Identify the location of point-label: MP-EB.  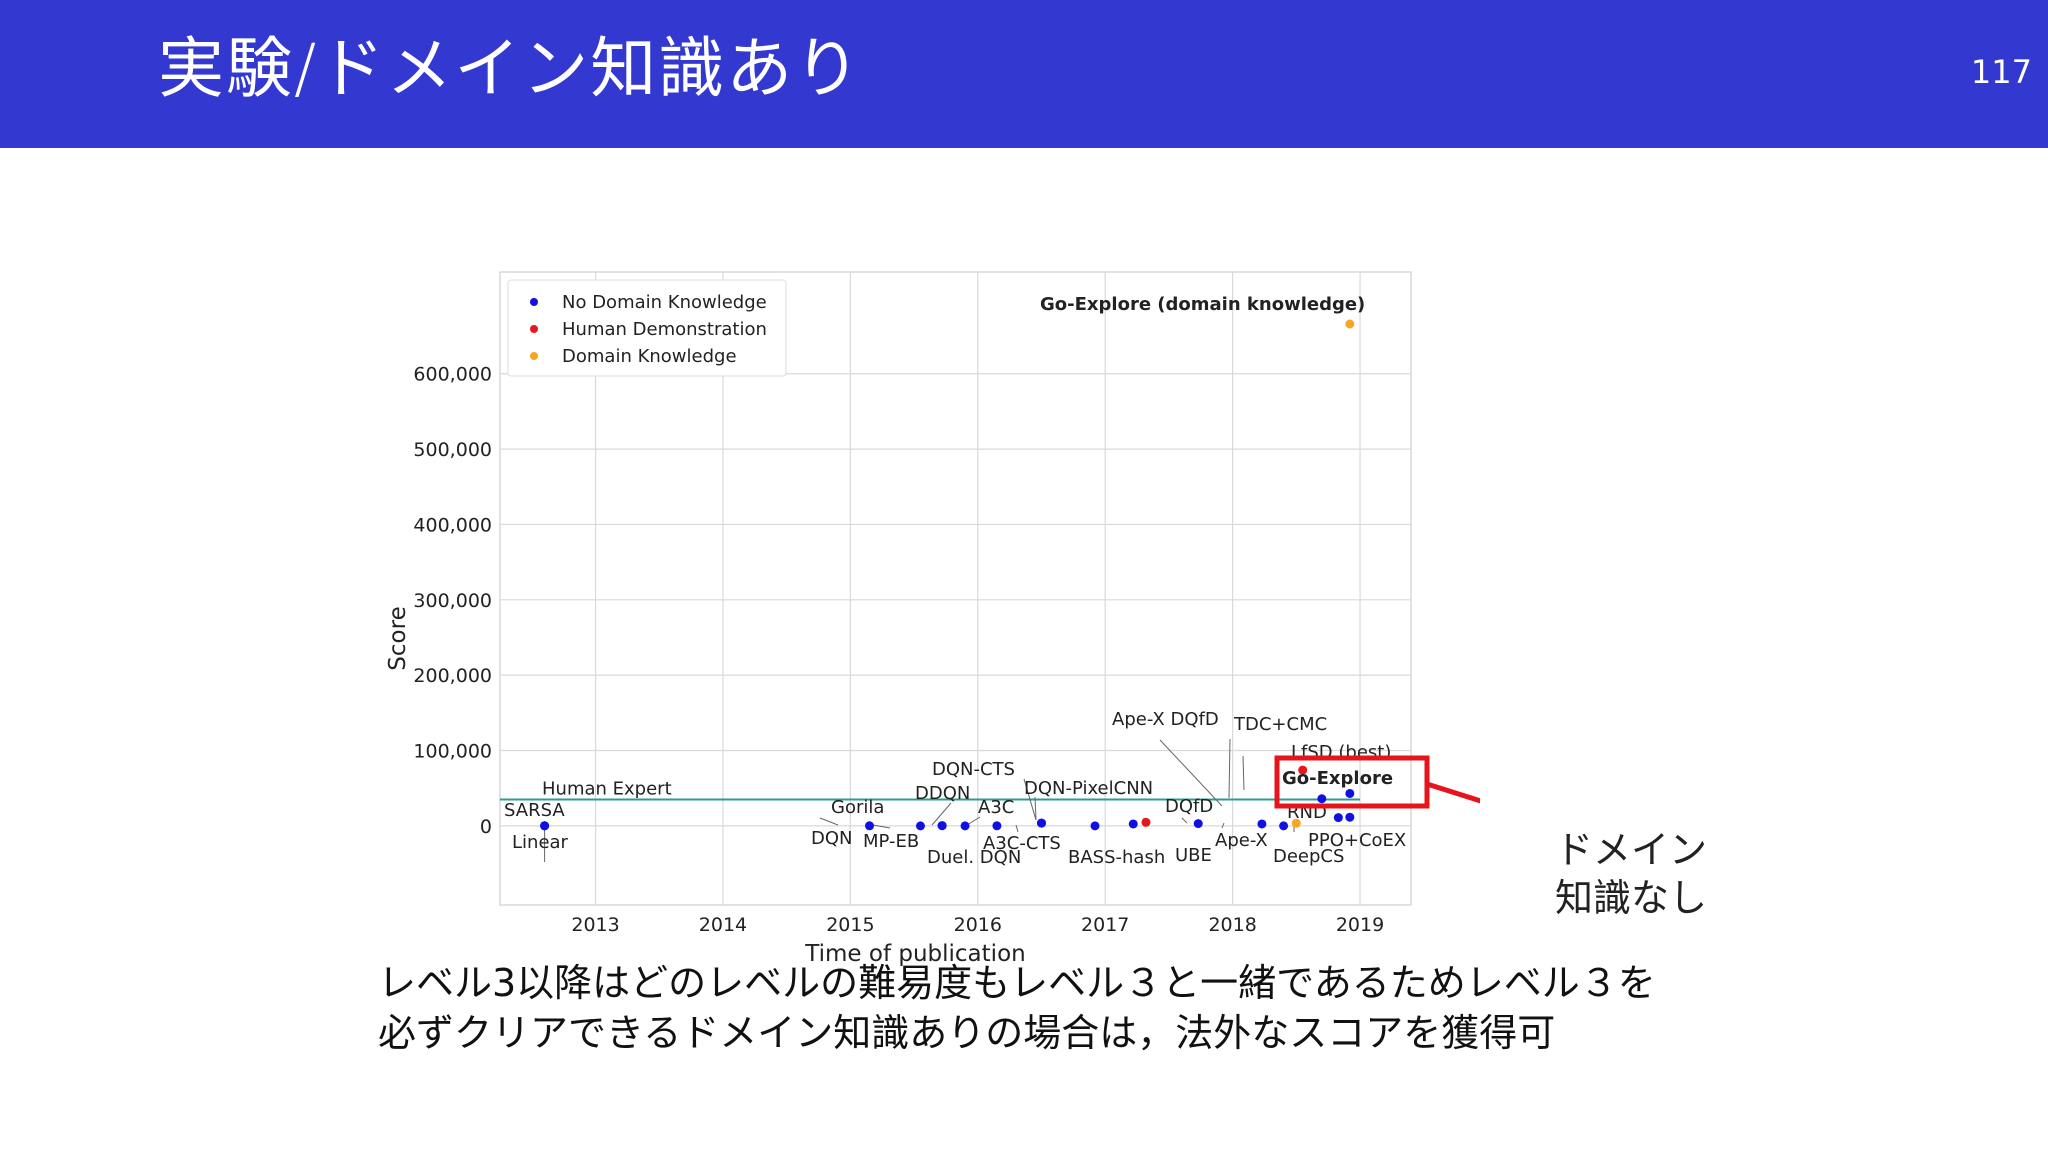
(891, 841).